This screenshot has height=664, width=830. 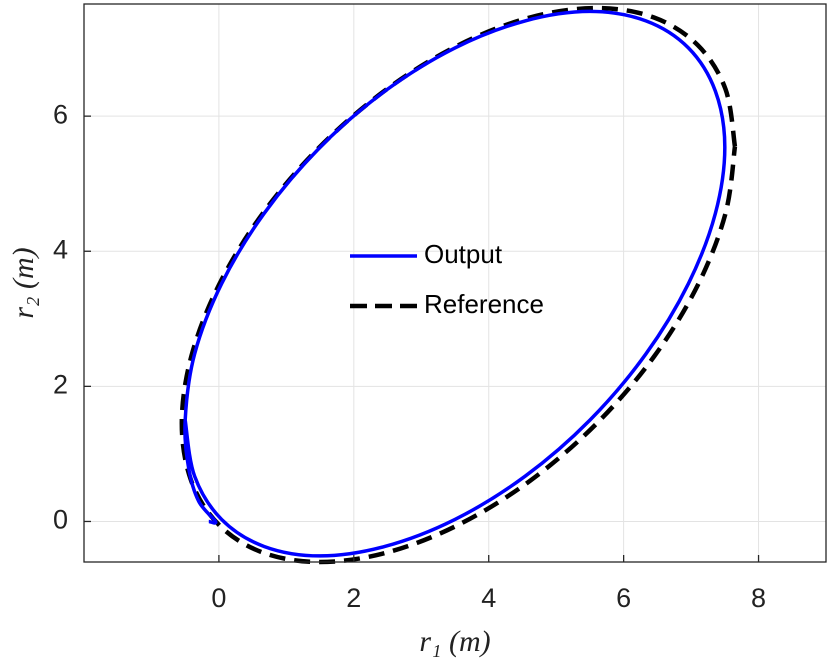 What do you see at coordinates (60, 520) in the screenshot?
I see `y-tick-label: 0` at bounding box center [60, 520].